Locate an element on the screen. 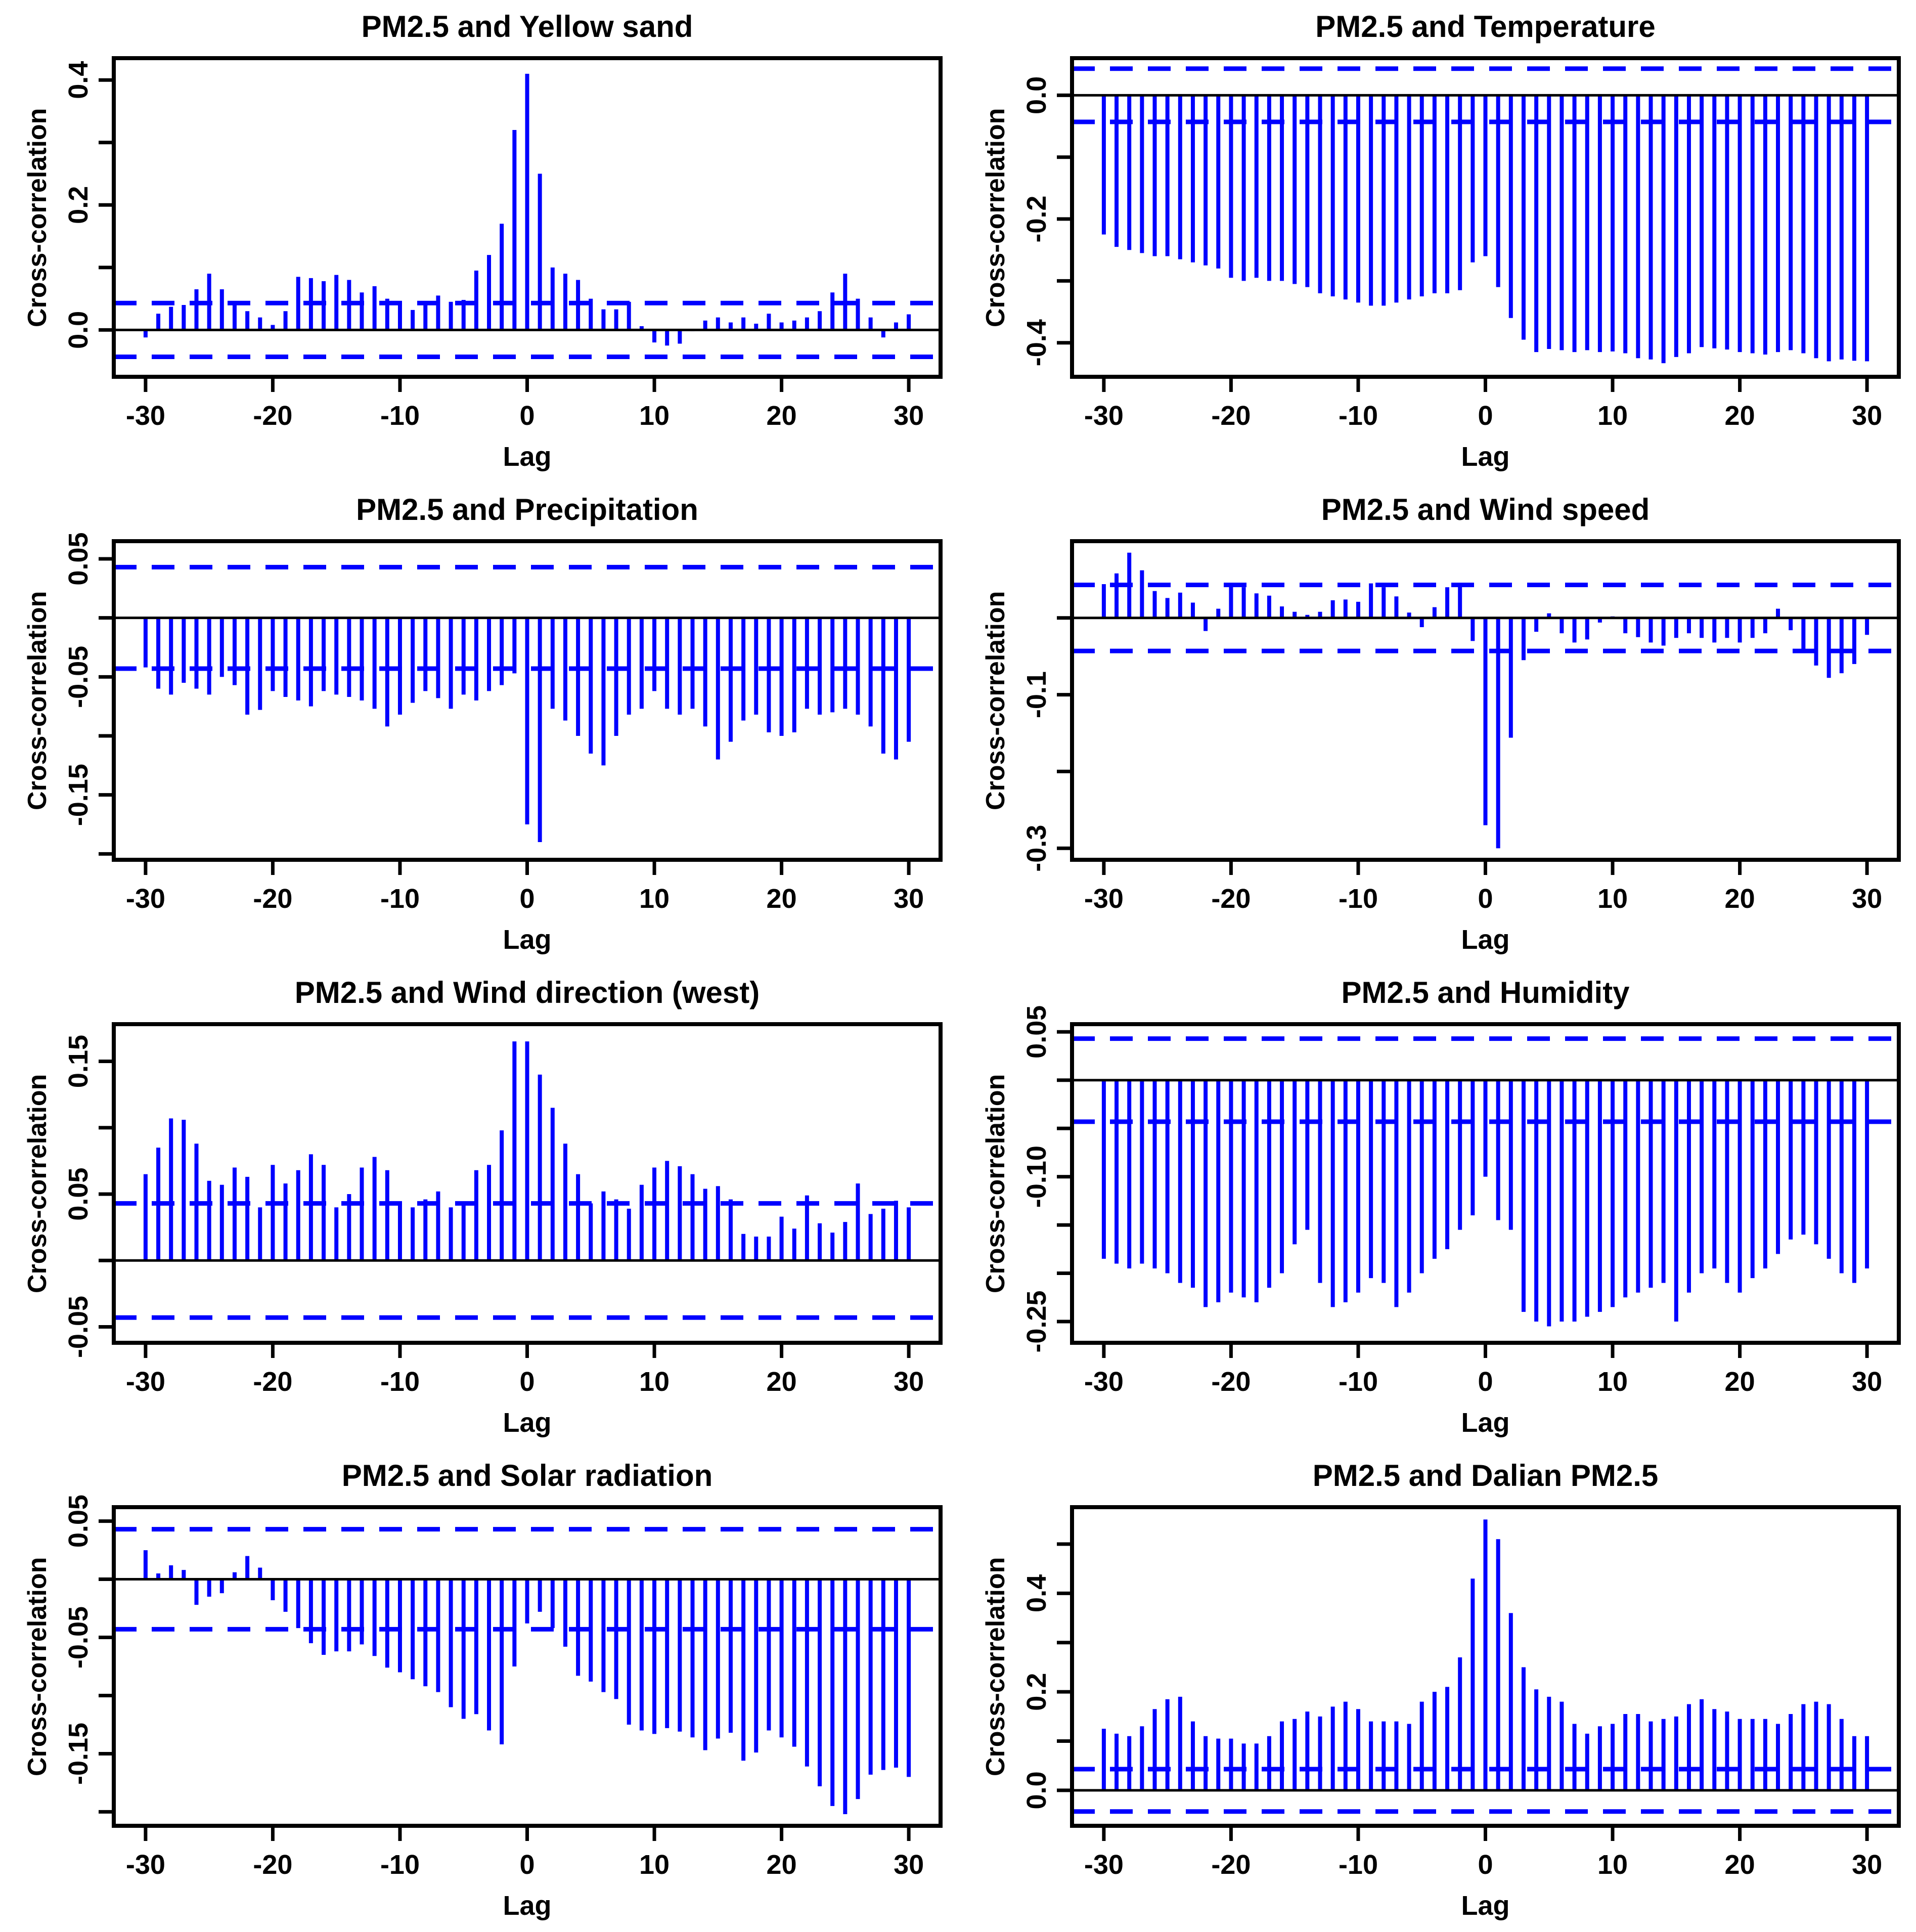 This screenshot has height=1932, width=1916. ccf-plot-svg: -30 -20 -10 0 10 20 30 0.15 0.05 -0.05 is located at coordinates (503, 1209).